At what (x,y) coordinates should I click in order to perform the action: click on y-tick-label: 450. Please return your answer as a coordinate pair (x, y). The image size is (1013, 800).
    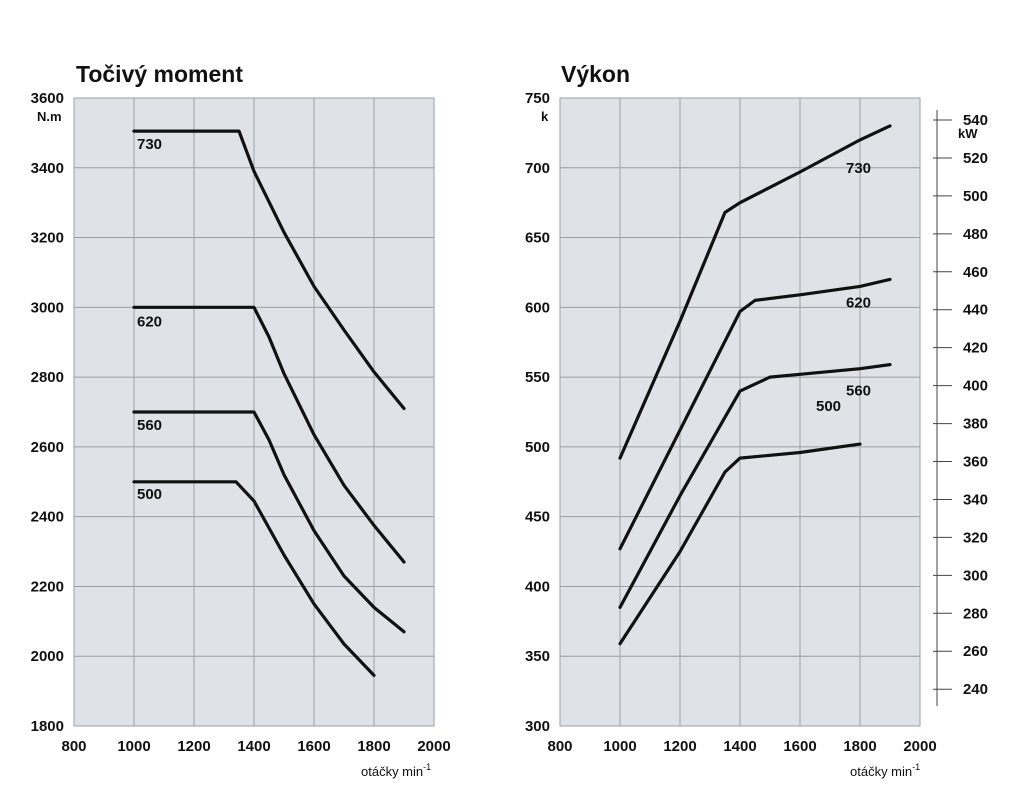
    Looking at the image, I should click on (537, 517).